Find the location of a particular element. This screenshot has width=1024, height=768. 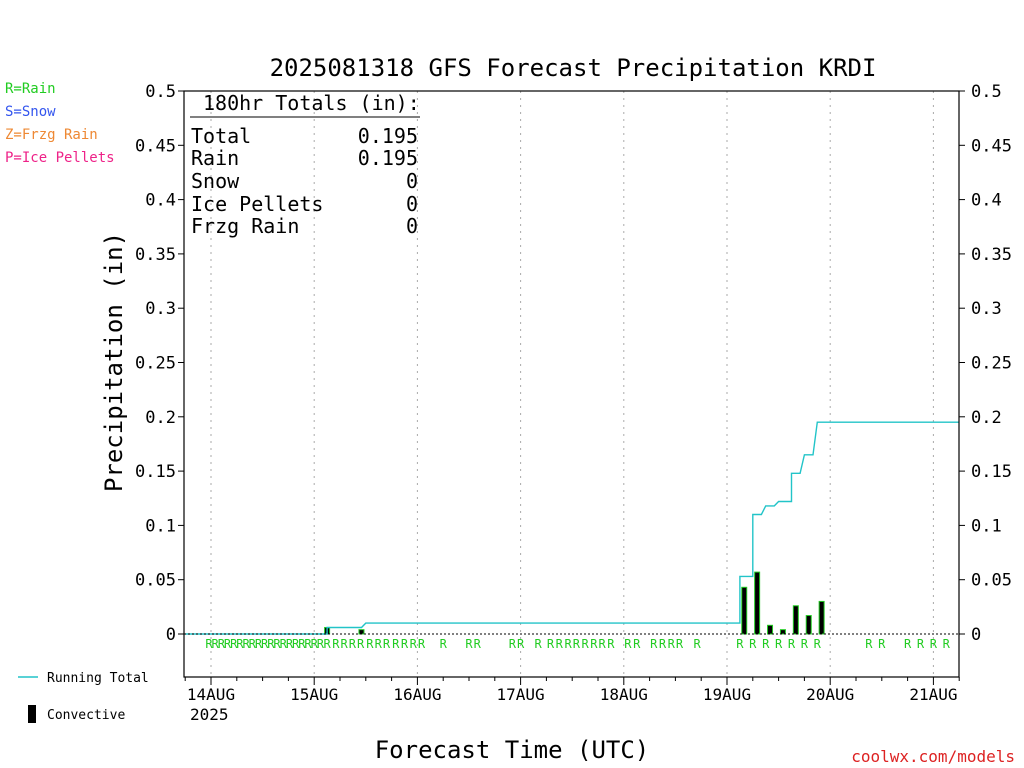

running-total-legend-label: Running Total is located at coordinates (98, 678).